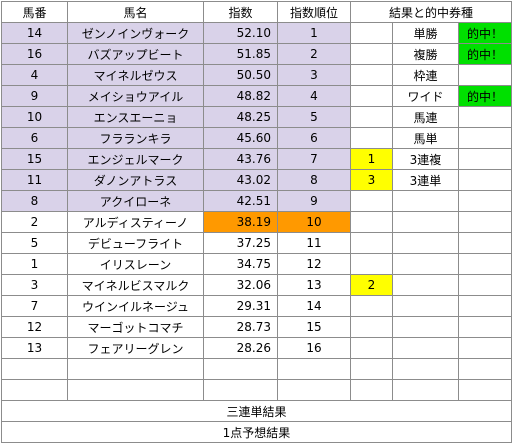 This screenshot has width=514, height=446. Describe the element at coordinates (256, 243) in the screenshot. I see `table-row: 5 デビューフライト 37.25 11` at that location.